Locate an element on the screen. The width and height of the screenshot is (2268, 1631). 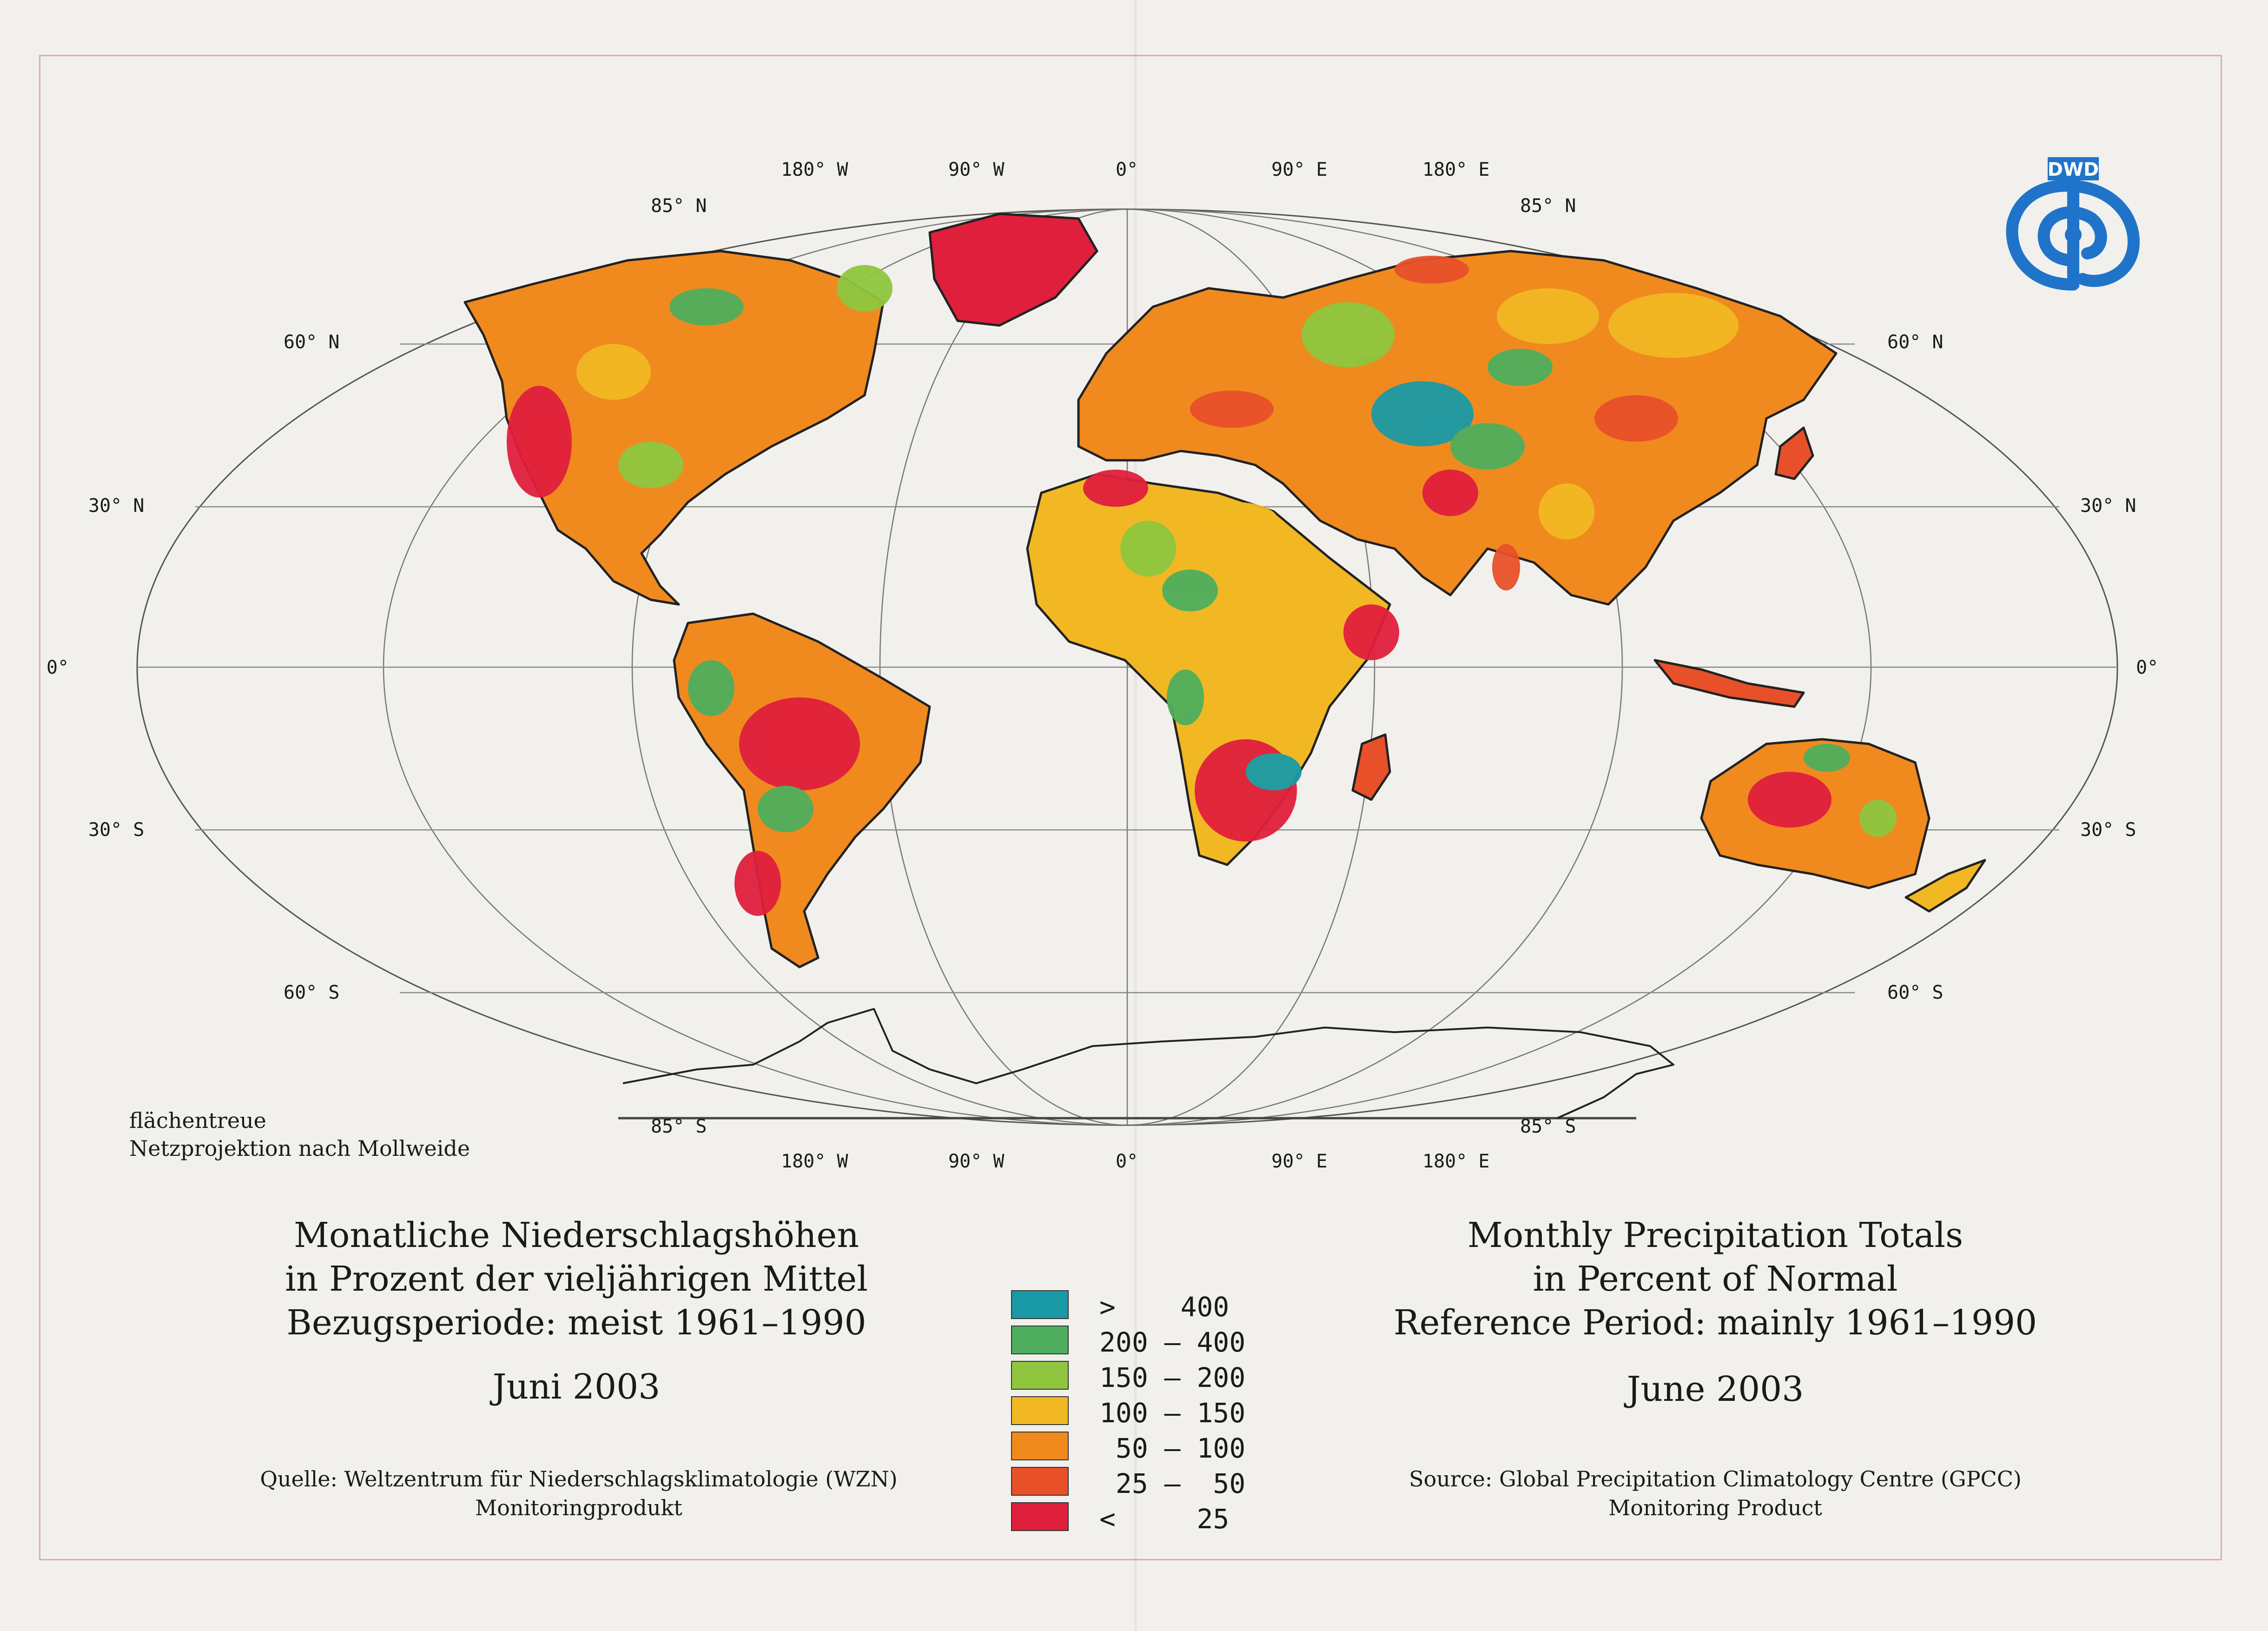
lat-label-0-left: 0° is located at coordinates (57, 667).